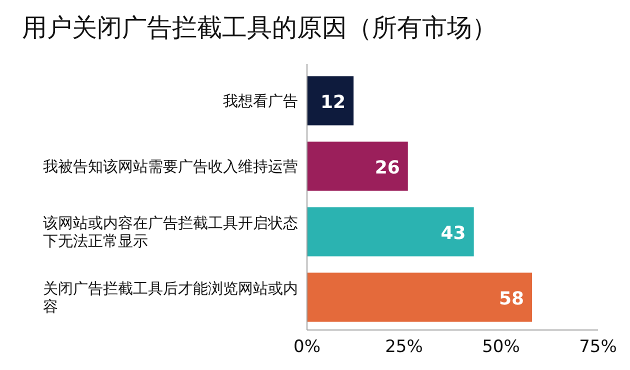  I want to click on data-label: 26, so click(387, 167).